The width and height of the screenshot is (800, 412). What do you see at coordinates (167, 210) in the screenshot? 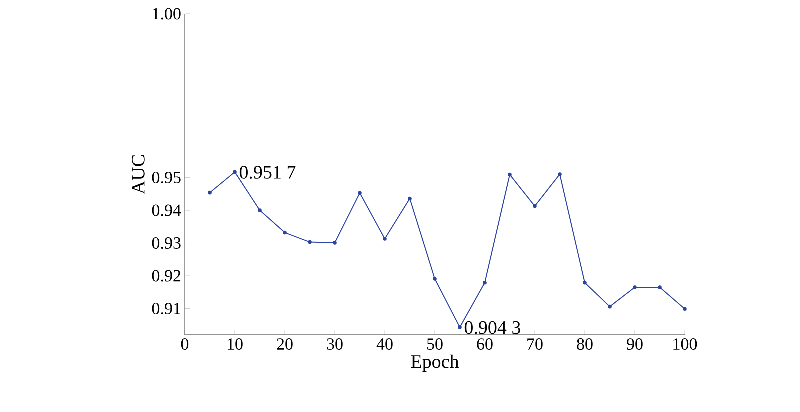
I see `y-tick-label: 0.94` at bounding box center [167, 210].